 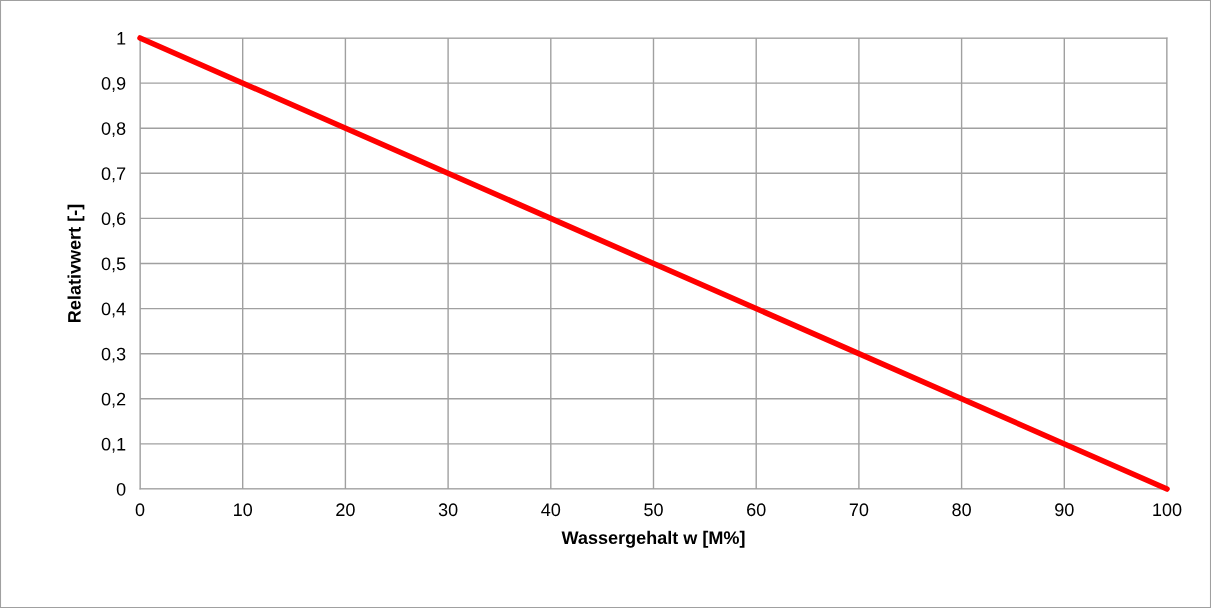 I want to click on y-tick-label: 0,8, so click(x=113, y=130).